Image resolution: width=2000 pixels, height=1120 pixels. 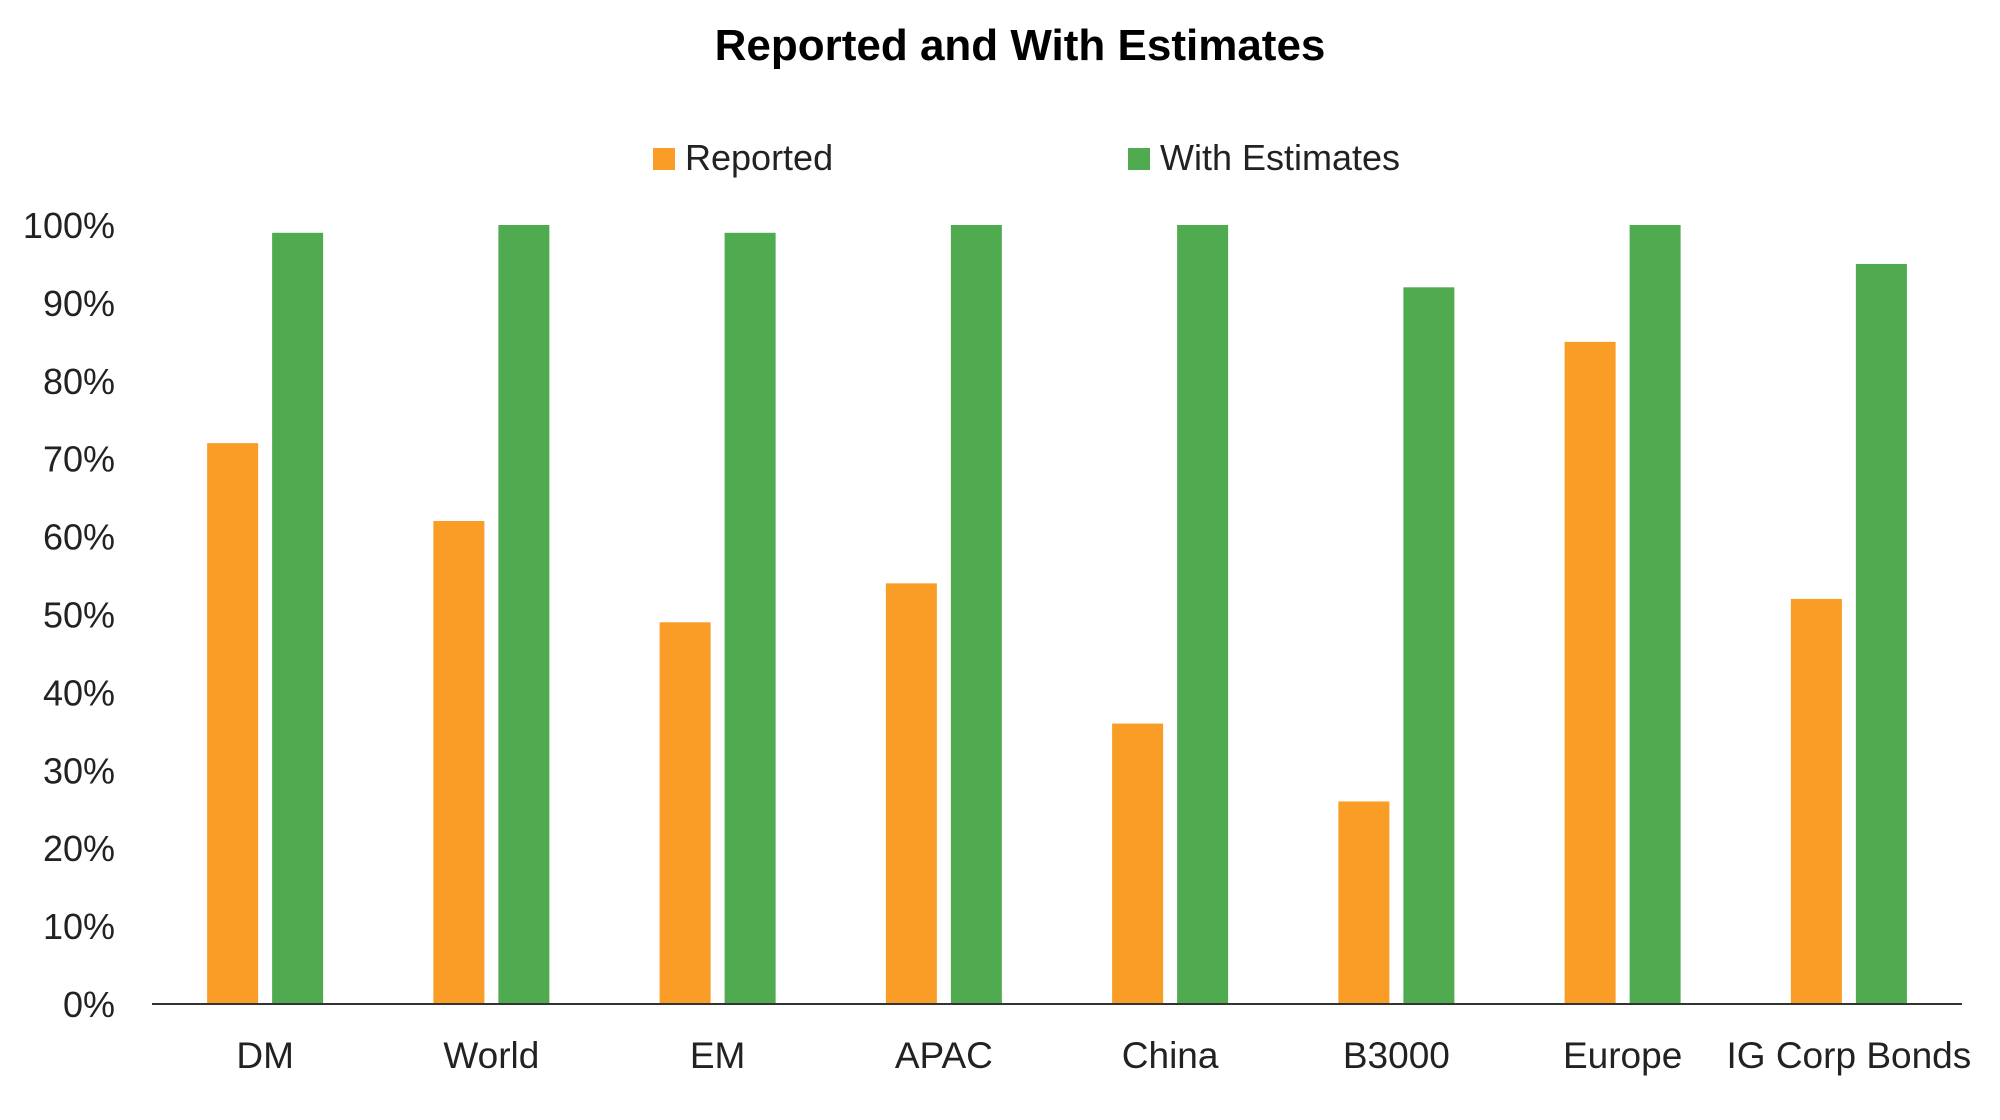 What do you see at coordinates (79, 770) in the screenshot?
I see `y-tick-label: 30%` at bounding box center [79, 770].